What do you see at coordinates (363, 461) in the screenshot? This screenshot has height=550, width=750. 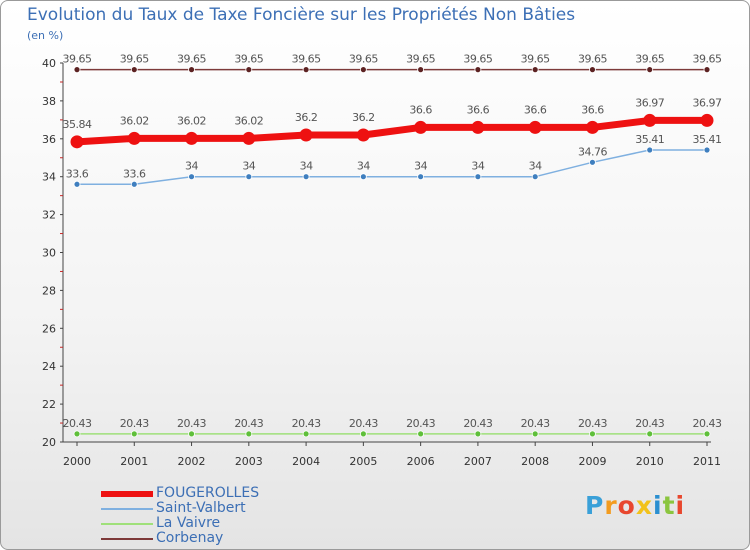 I see `x-tick-label: 2005` at bounding box center [363, 461].